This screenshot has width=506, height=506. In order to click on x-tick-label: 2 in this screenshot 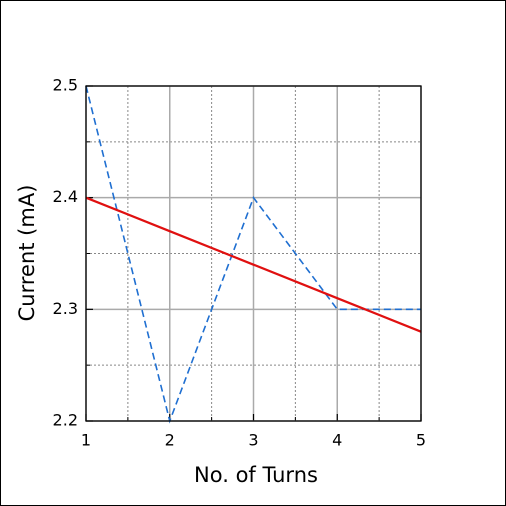, I will do `click(170, 440)`.